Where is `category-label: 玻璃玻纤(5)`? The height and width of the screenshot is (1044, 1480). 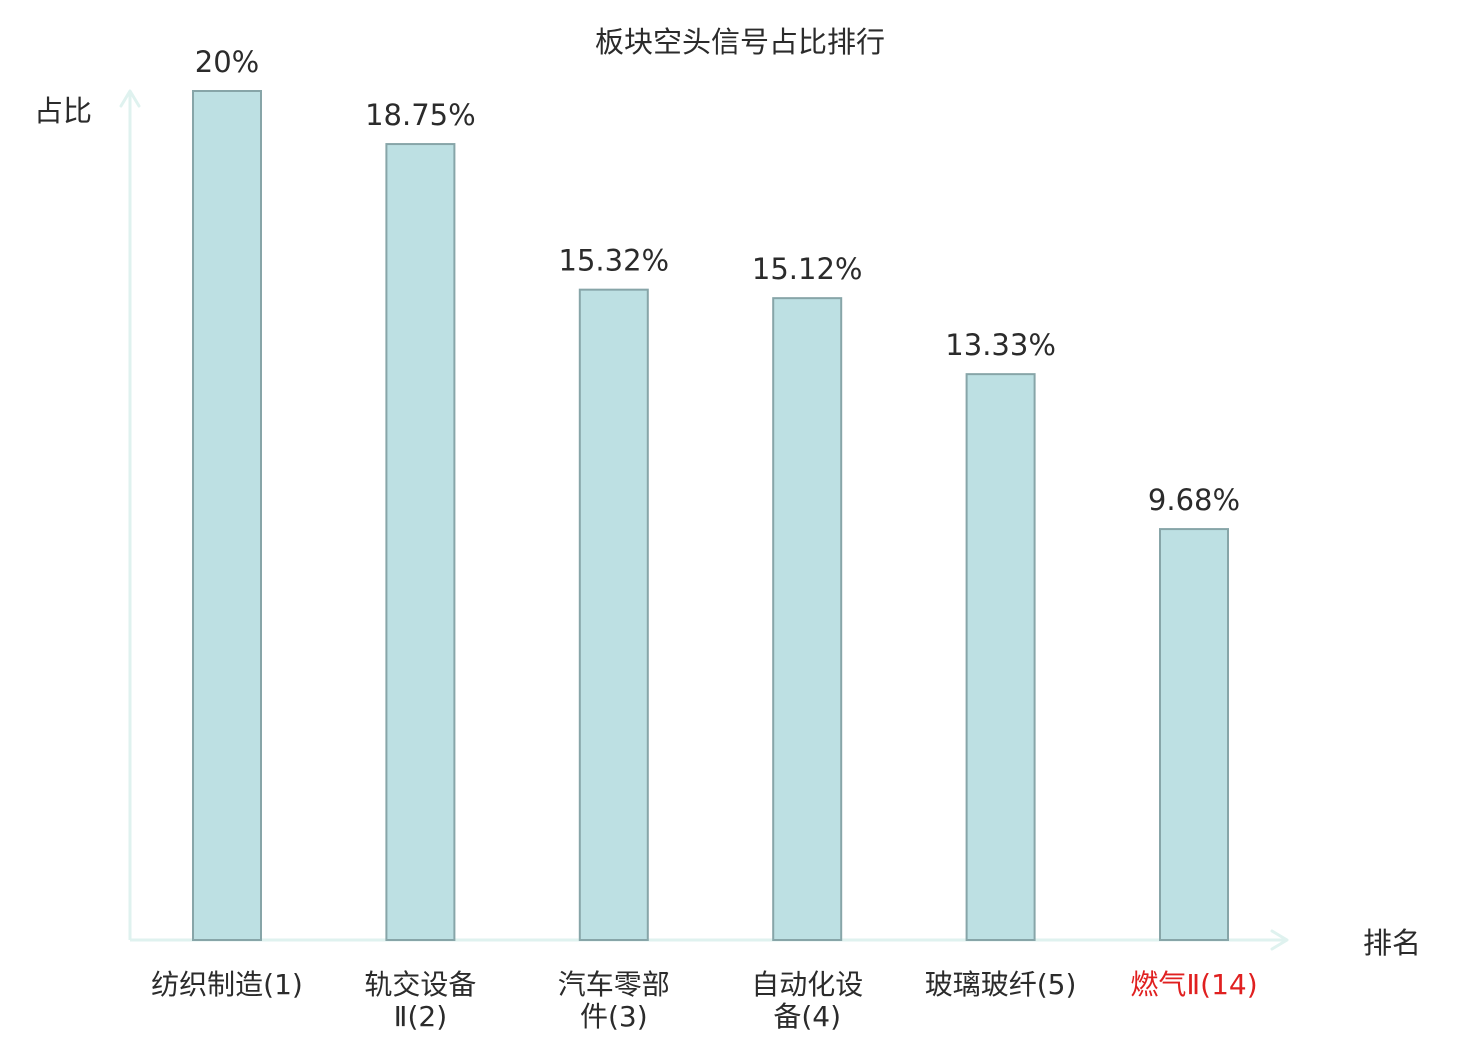
category-label: 玻璃玻纤(5) is located at coordinates (1001, 984).